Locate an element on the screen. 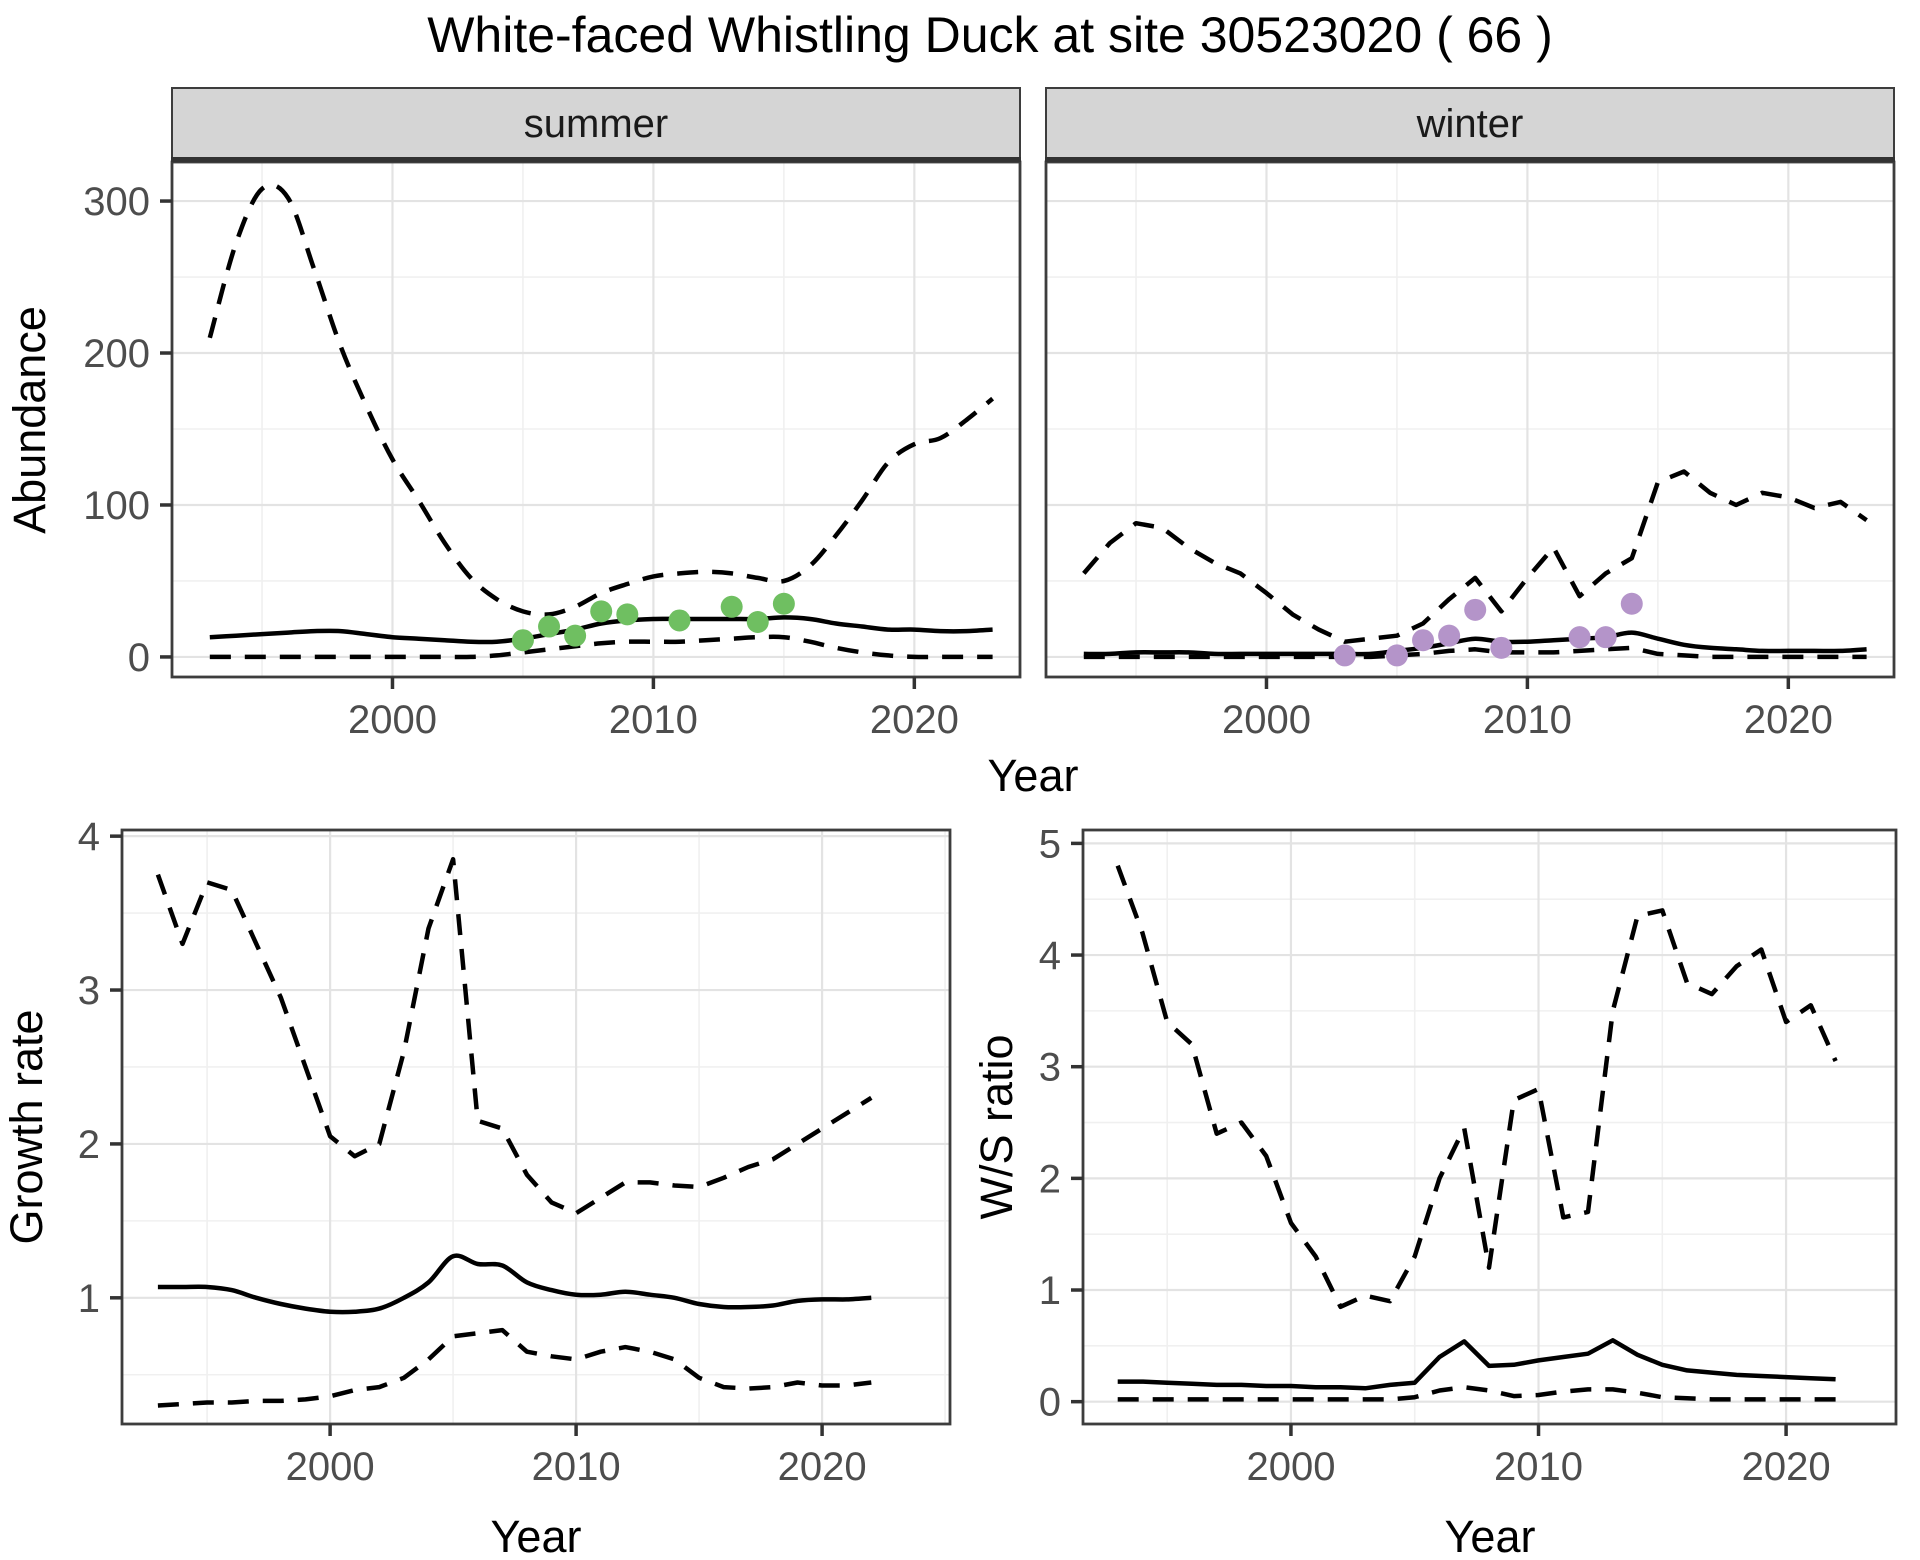  summer-upper-ci-line is located at coordinates (601, 399).